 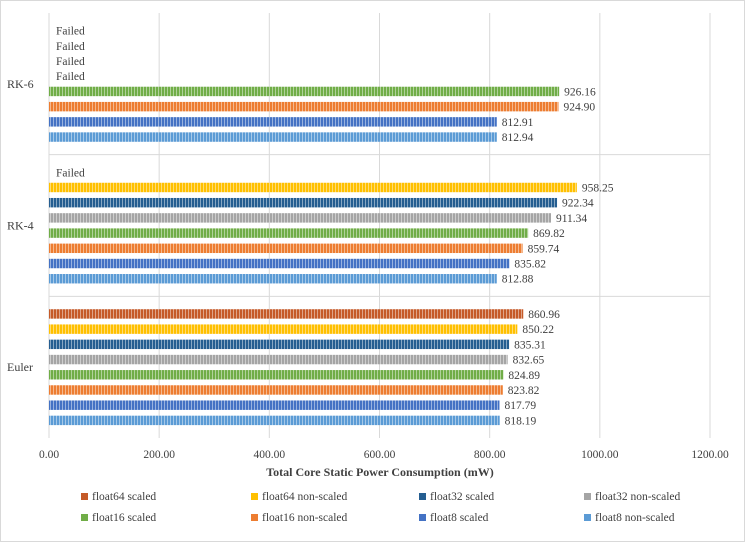 What do you see at coordinates (579, 108) in the screenshot?
I see `data-label: 924.90` at bounding box center [579, 108].